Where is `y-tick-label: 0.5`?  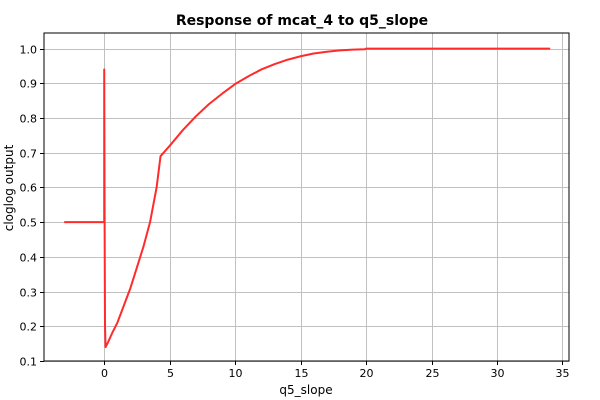 y-tick-label: 0.5 is located at coordinates (29, 223).